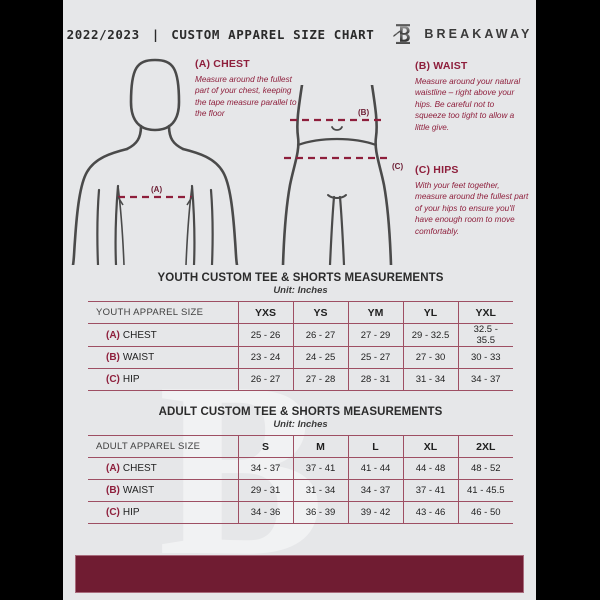 This screenshot has height=600, width=600. What do you see at coordinates (163, 357) in the screenshot?
I see `youth-row-1-label: (B) WAIST` at bounding box center [163, 357].